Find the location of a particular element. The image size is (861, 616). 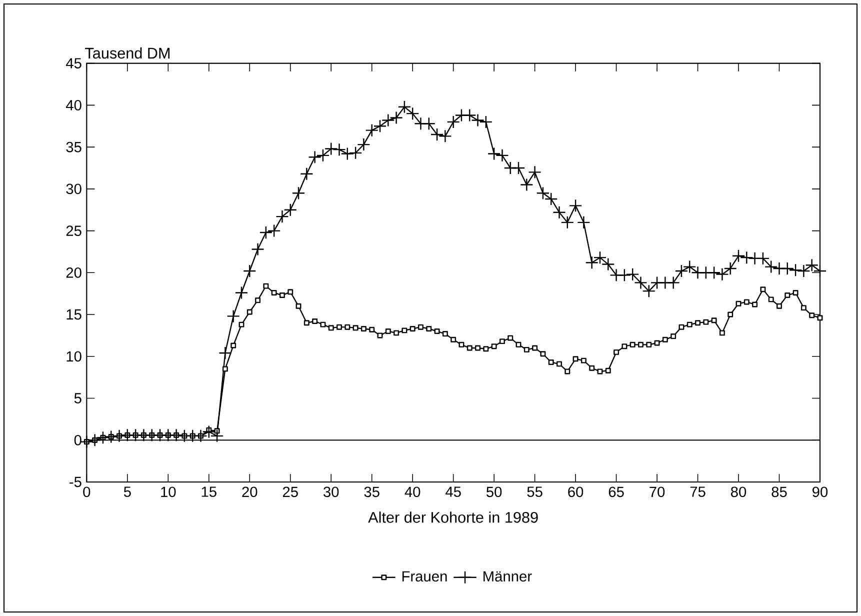

x-tick-label: 40 is located at coordinates (412, 492).